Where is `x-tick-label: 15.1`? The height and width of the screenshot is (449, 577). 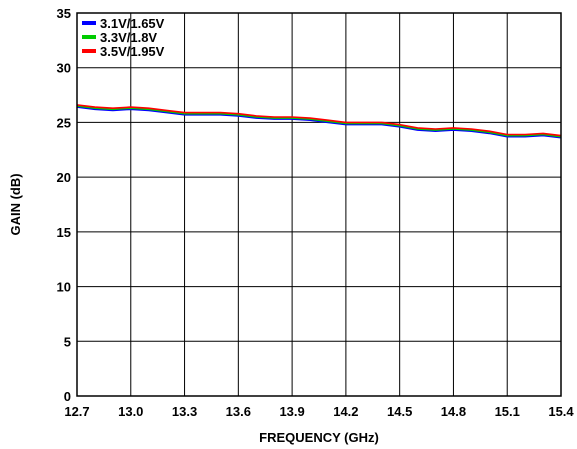
x-tick-label: 15.1 is located at coordinates (507, 411).